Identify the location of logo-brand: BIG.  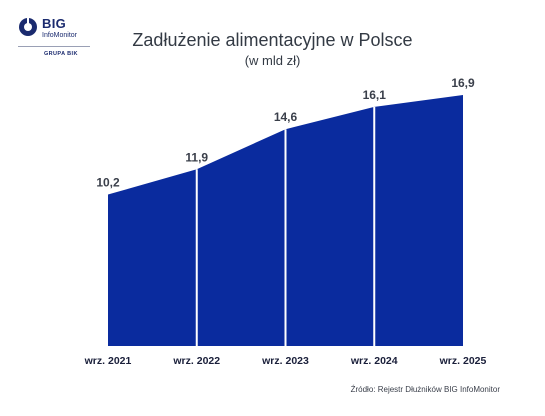
(54, 23).